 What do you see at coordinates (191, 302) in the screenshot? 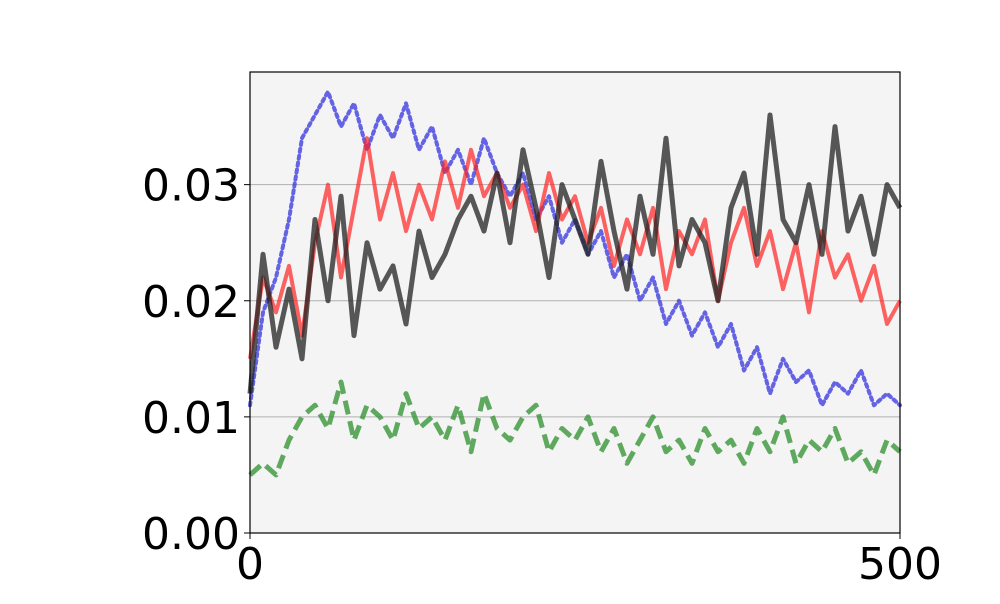
I see `y-tick-label: 0.02` at bounding box center [191, 302].